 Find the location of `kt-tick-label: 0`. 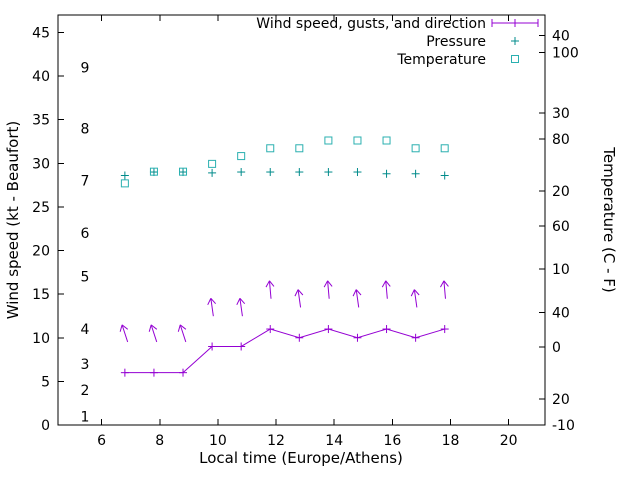

kt-tick-label: 0 is located at coordinates (45, 426).